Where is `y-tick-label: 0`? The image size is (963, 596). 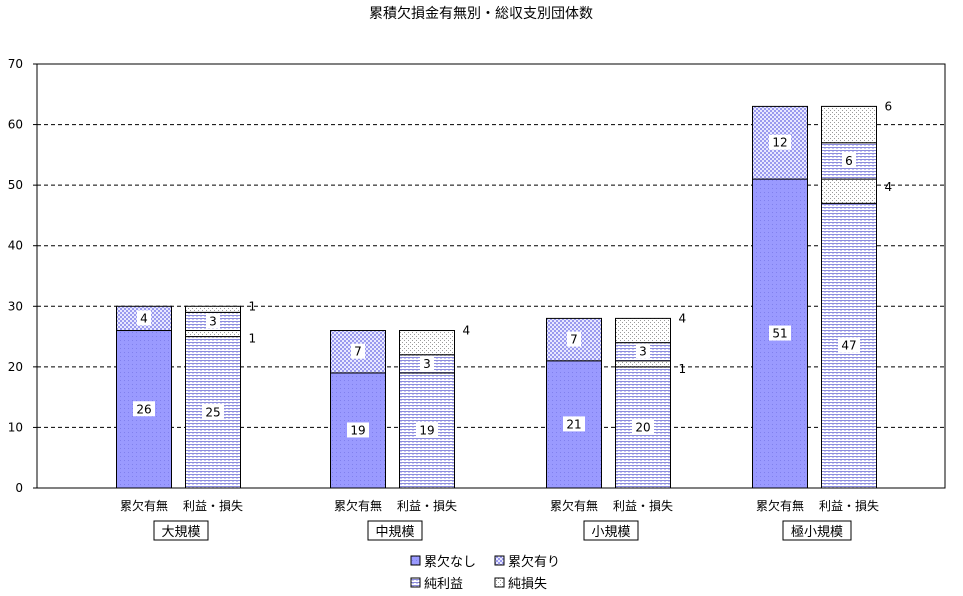 y-tick-label: 0 is located at coordinates (19, 488).